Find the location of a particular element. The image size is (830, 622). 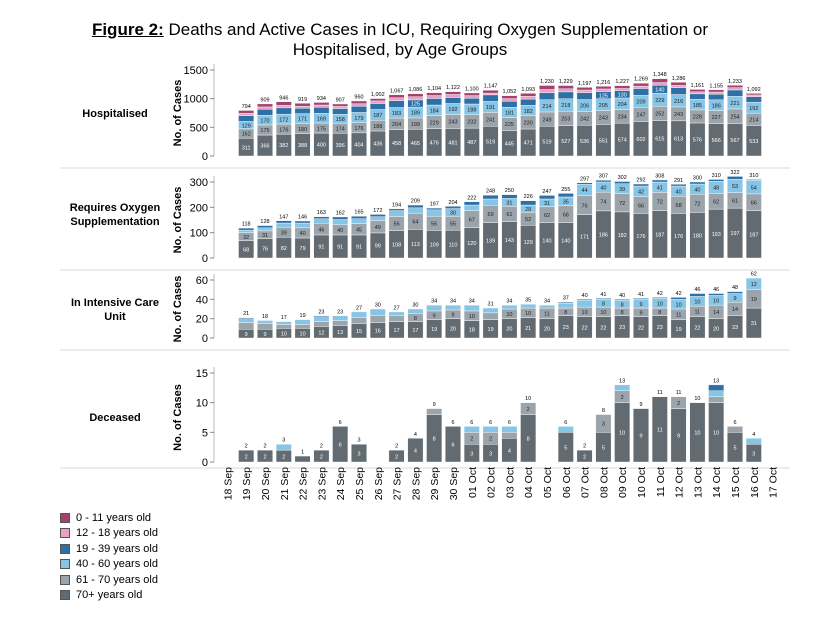

segment-label: 228 is located at coordinates (697, 118).